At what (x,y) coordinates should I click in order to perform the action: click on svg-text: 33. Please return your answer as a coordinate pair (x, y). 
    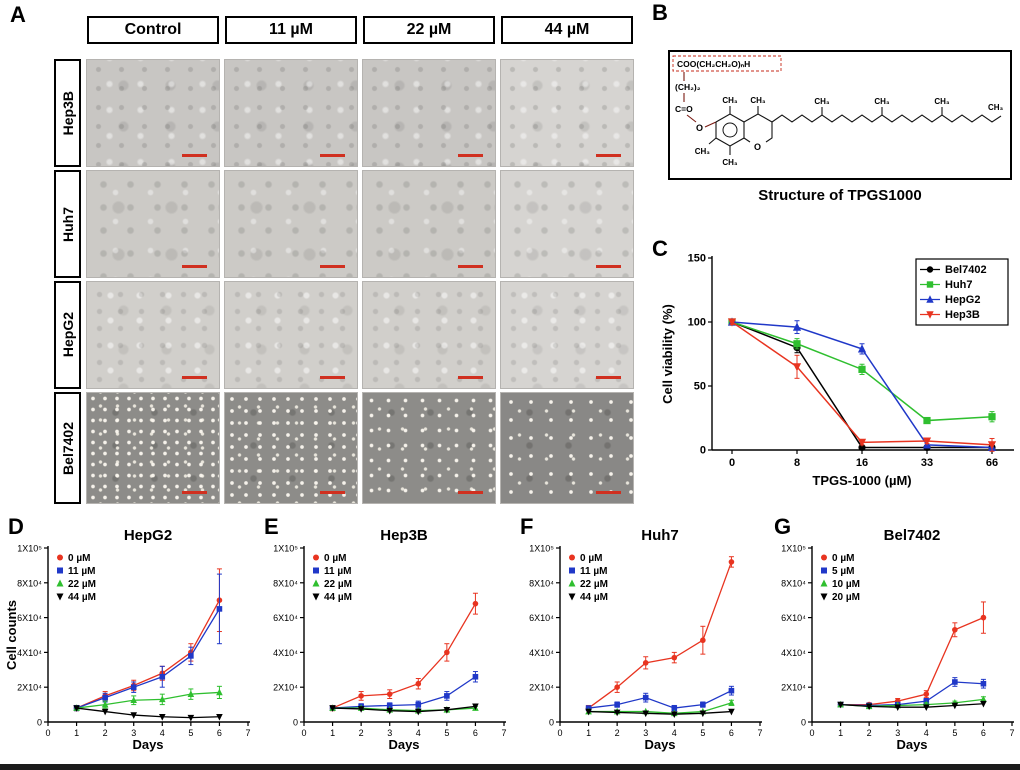
    Looking at the image, I should click on (927, 463).